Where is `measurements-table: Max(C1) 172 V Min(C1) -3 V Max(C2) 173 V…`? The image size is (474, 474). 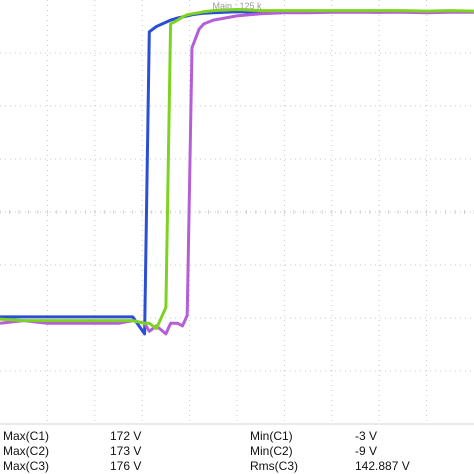 measurements-table: Max(C1) 172 V Min(C1) -3 V Max(C2) 173 V… is located at coordinates (206, 451).